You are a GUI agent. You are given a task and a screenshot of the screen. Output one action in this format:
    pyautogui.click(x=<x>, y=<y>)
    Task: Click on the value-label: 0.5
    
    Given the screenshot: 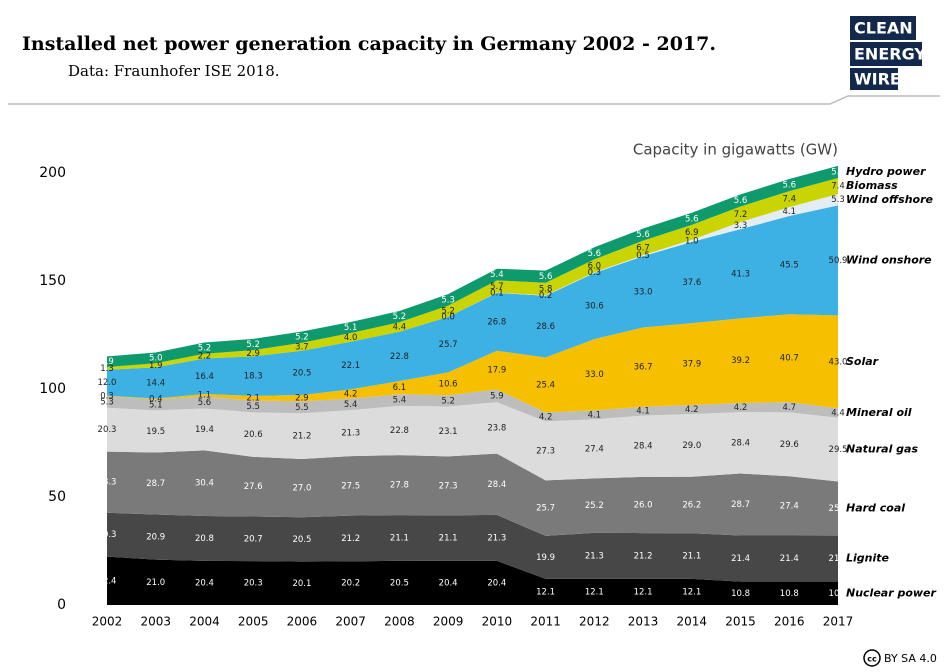 What is the action you would take?
    pyautogui.click(x=643, y=256)
    